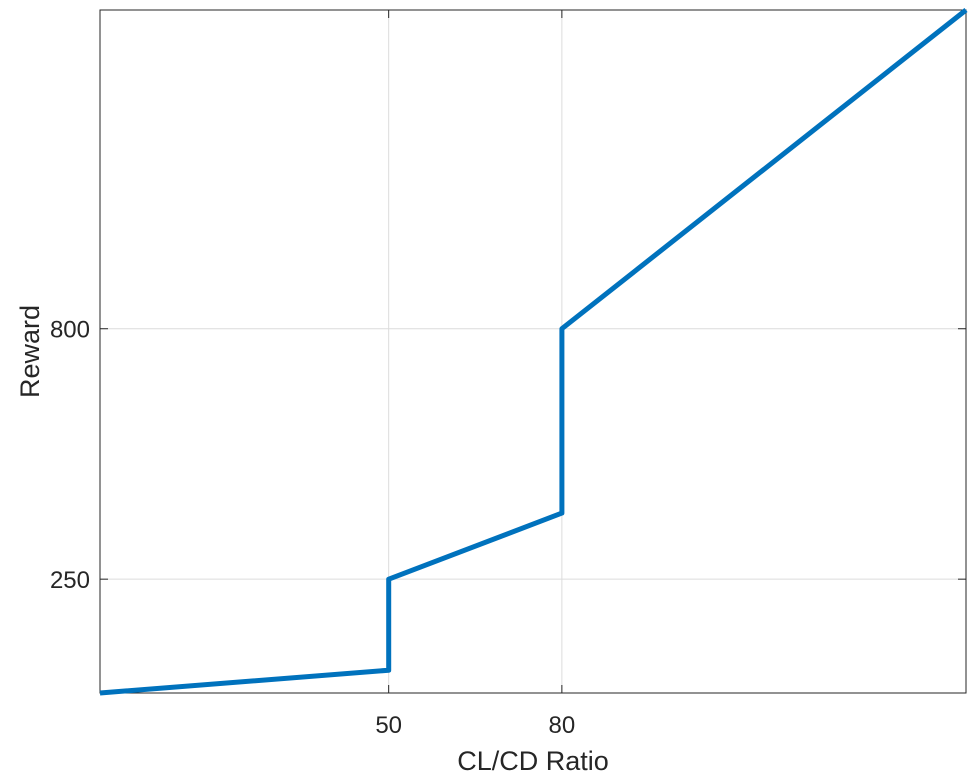 This screenshot has width=979, height=778. What do you see at coordinates (30, 351) in the screenshot?
I see `y-axis-title: Reward` at bounding box center [30, 351].